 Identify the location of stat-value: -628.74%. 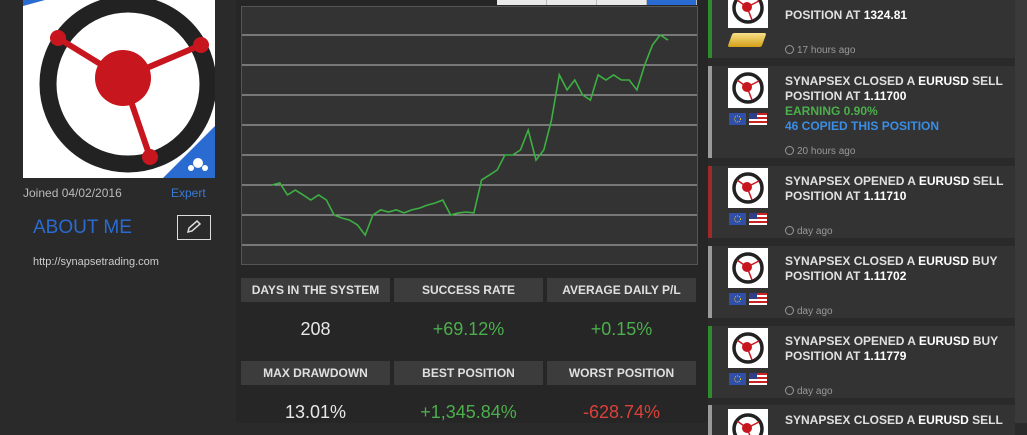
(621, 412).